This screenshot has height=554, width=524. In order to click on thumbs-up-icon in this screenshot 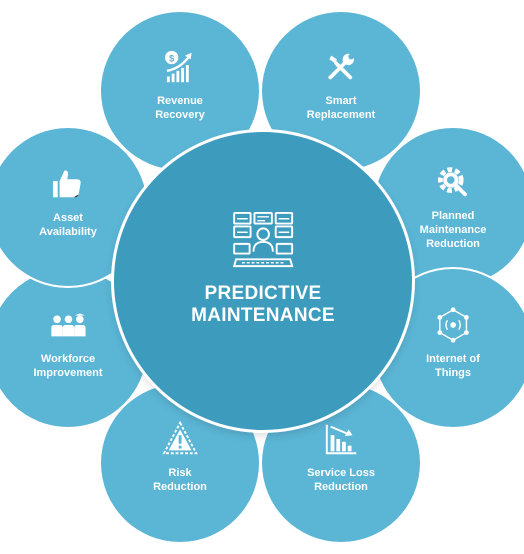, I will do `click(66, 184)`.